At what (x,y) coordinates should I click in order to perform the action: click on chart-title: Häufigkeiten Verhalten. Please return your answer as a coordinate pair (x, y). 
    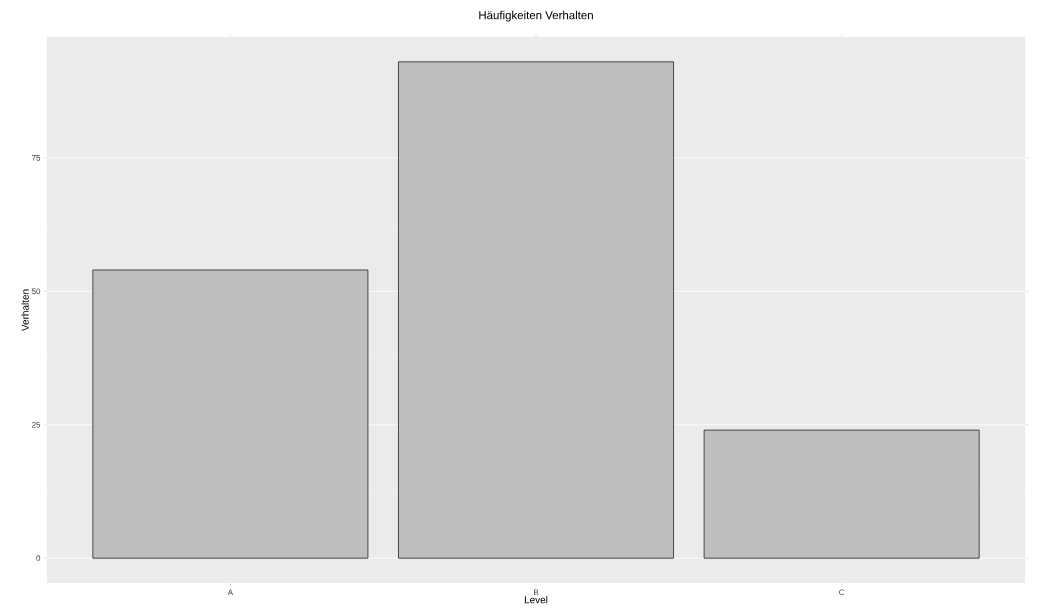
    Looking at the image, I should click on (536, 16).